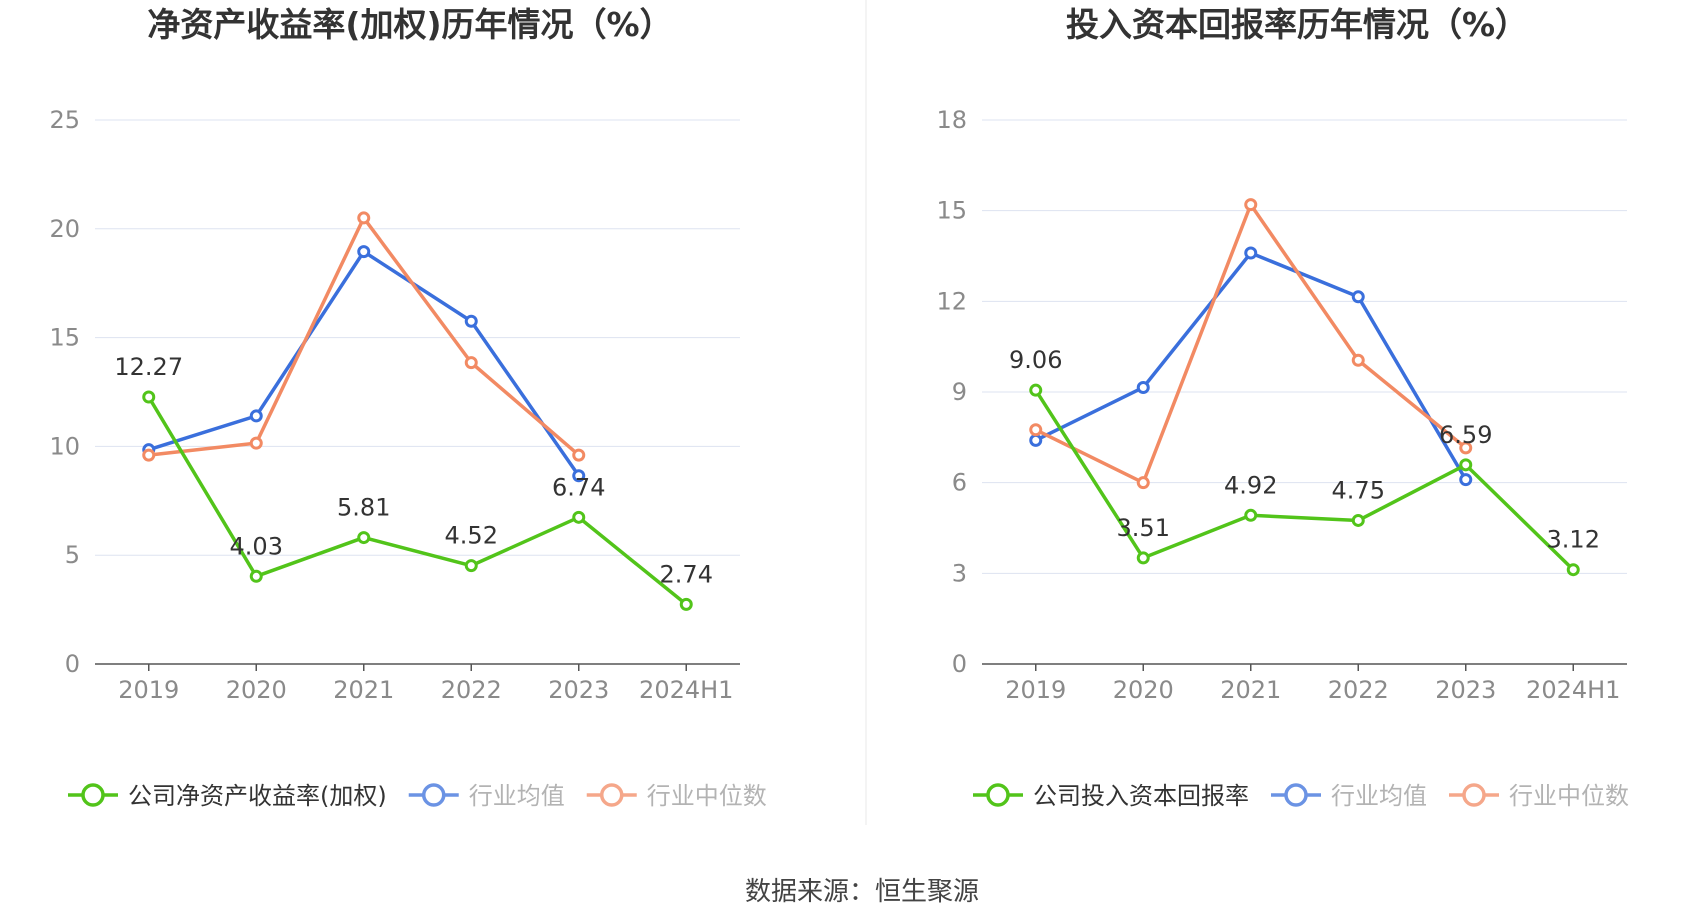  Describe the element at coordinates (72, 555) in the screenshot. I see `y-tick-label: 5` at that location.